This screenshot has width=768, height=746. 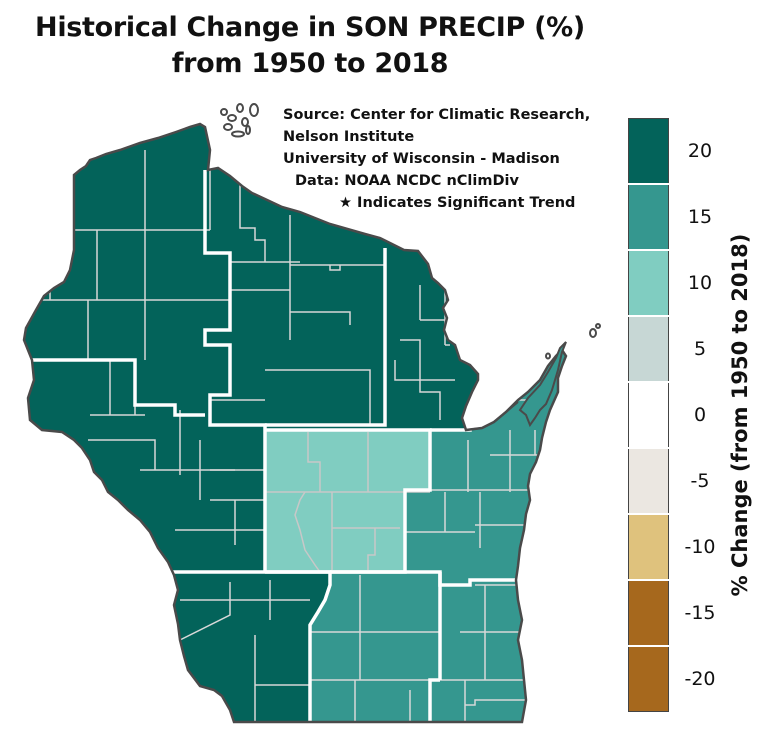 What do you see at coordinates (239, 120) in the screenshot?
I see `apostle-islands` at bounding box center [239, 120].